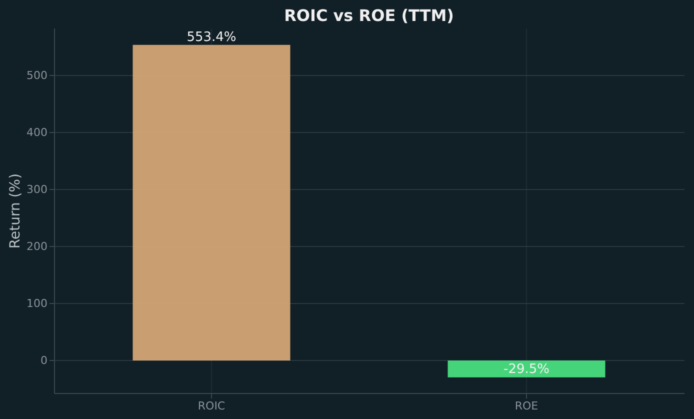  I want to click on data-label: 553.4%, so click(211, 37).